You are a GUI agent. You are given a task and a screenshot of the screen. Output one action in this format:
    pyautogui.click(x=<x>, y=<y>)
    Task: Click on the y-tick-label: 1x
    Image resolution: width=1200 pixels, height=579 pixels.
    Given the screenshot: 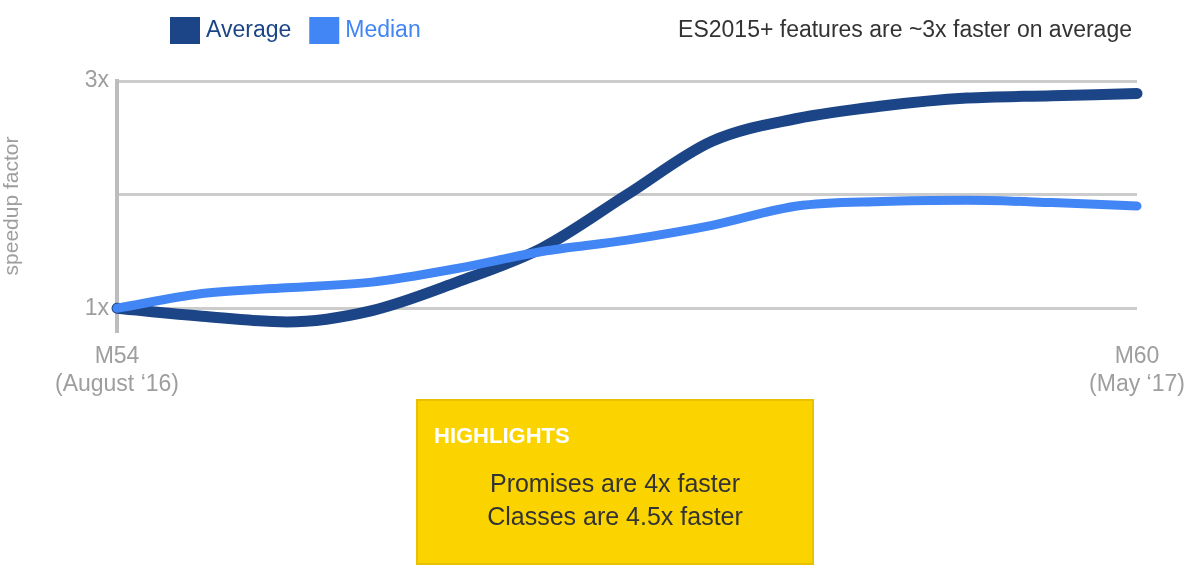 What is the action you would take?
    pyautogui.click(x=97, y=306)
    